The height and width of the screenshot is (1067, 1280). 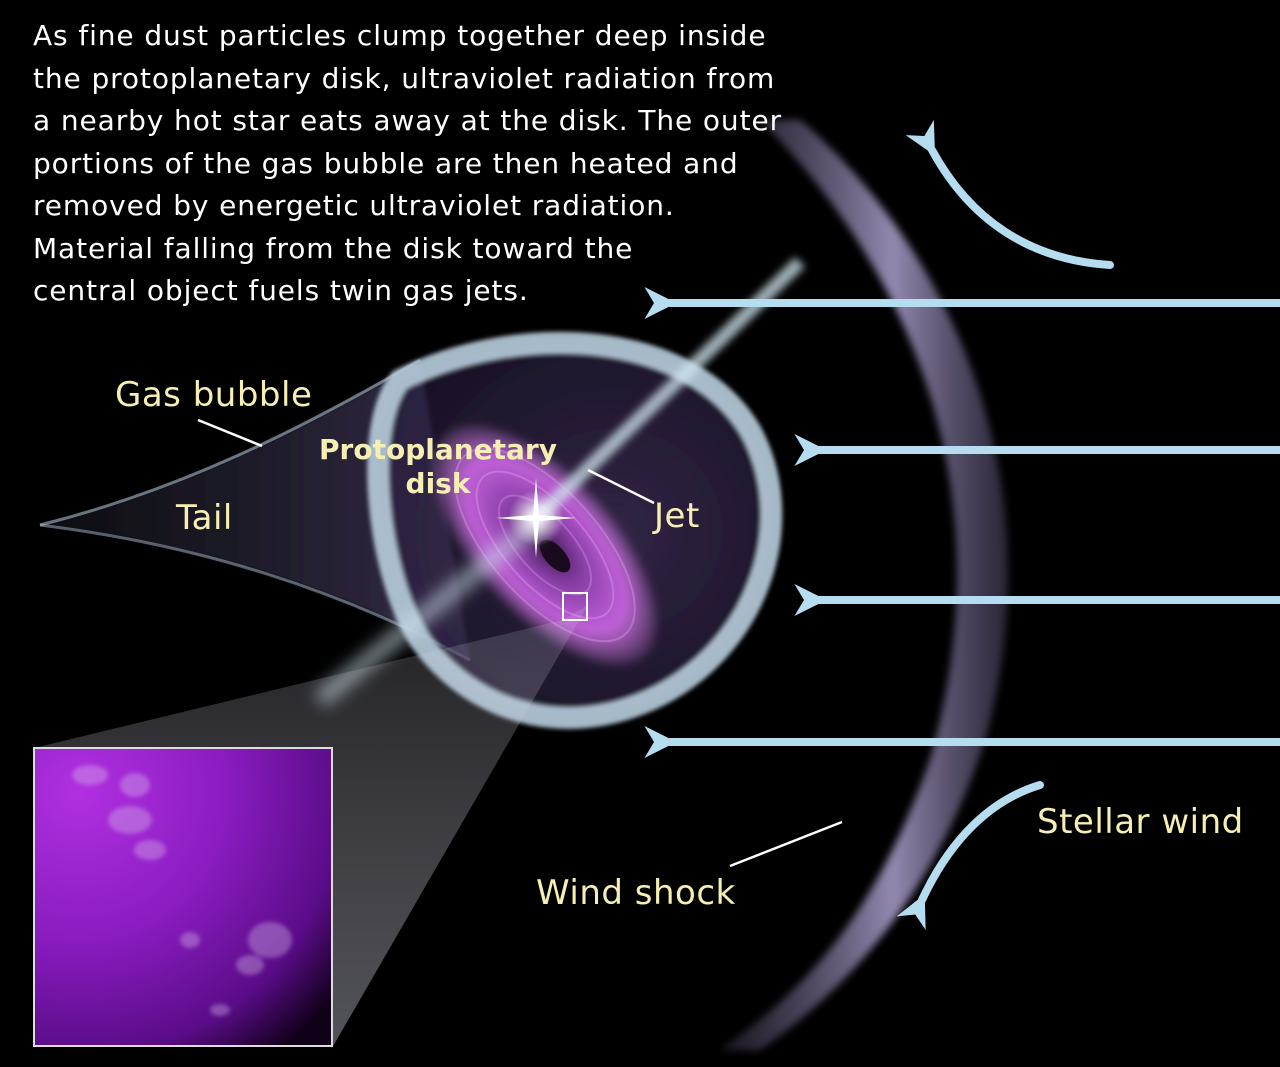 What do you see at coordinates (281, 290) in the screenshot?
I see `caption-line-7: central object fuels twin gas jets.` at bounding box center [281, 290].